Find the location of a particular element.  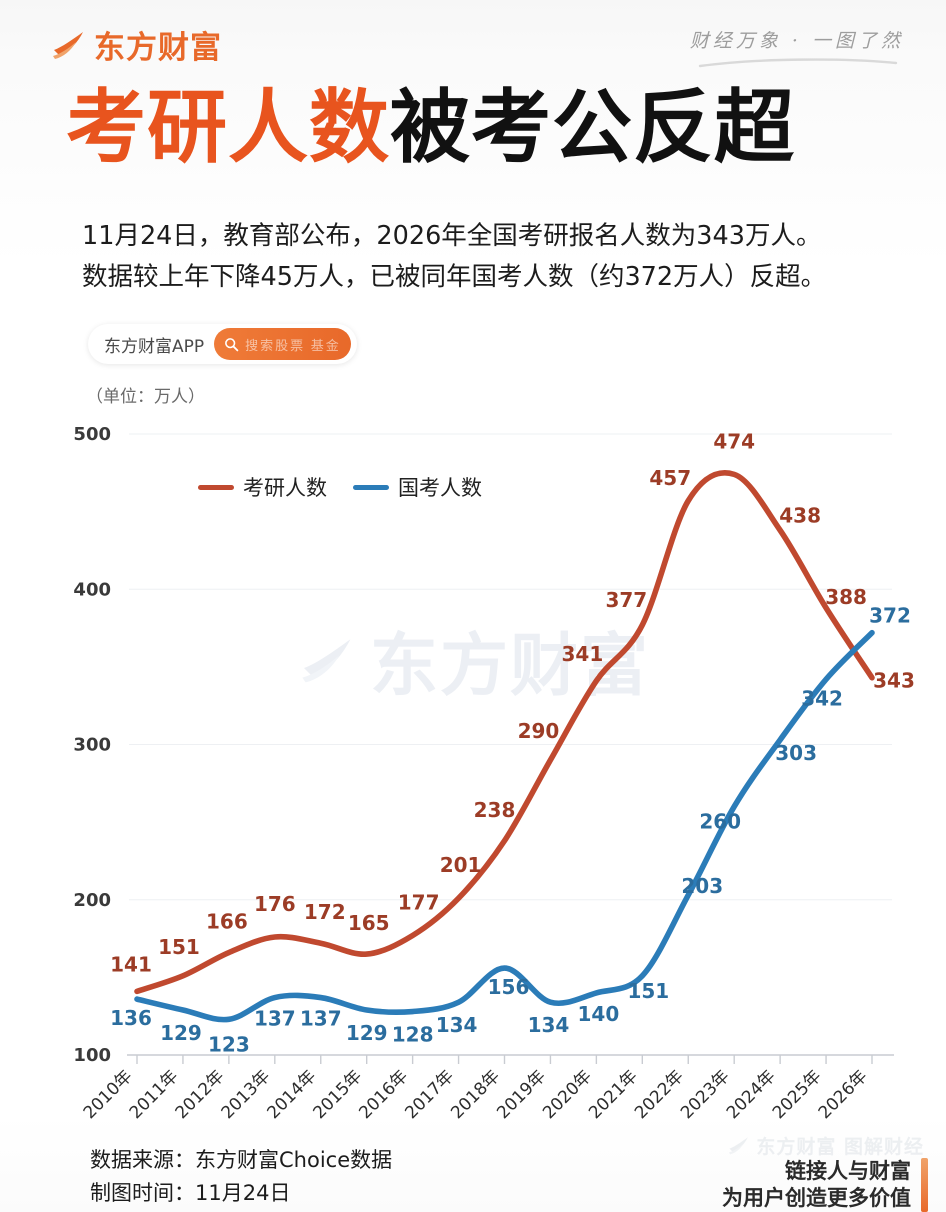

legend-swatch-guokao is located at coordinates (371, 487).